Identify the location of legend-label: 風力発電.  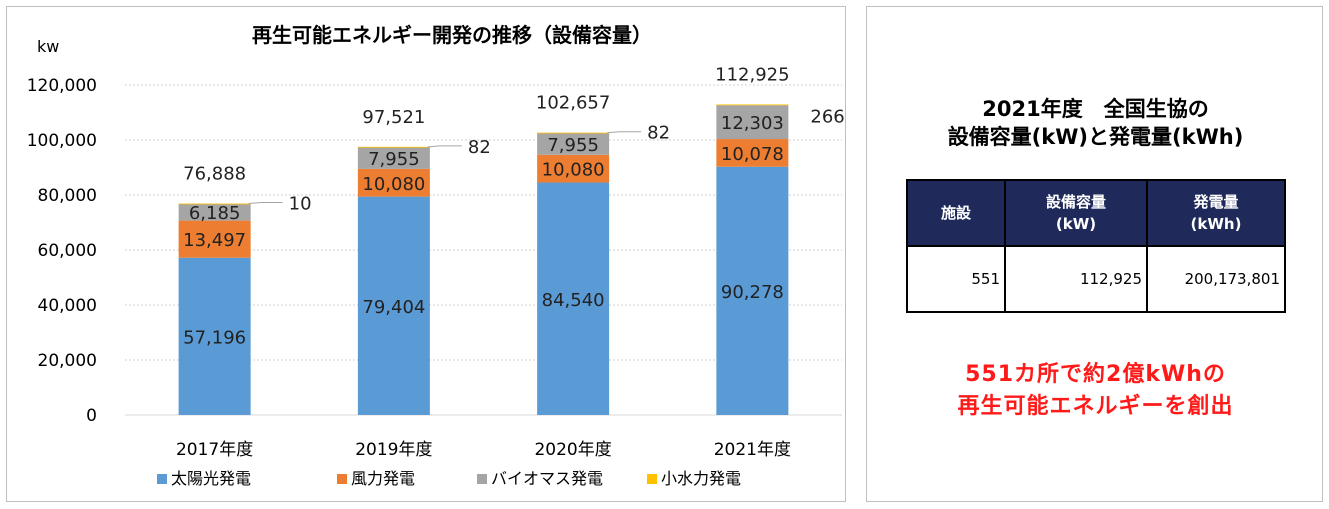
(383, 478).